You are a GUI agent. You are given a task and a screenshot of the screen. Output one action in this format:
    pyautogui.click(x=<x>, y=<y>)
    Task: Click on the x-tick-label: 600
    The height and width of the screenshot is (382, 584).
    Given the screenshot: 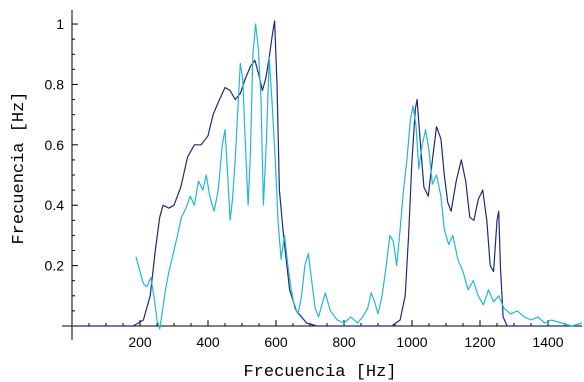 What is the action you would take?
    pyautogui.click(x=276, y=342)
    